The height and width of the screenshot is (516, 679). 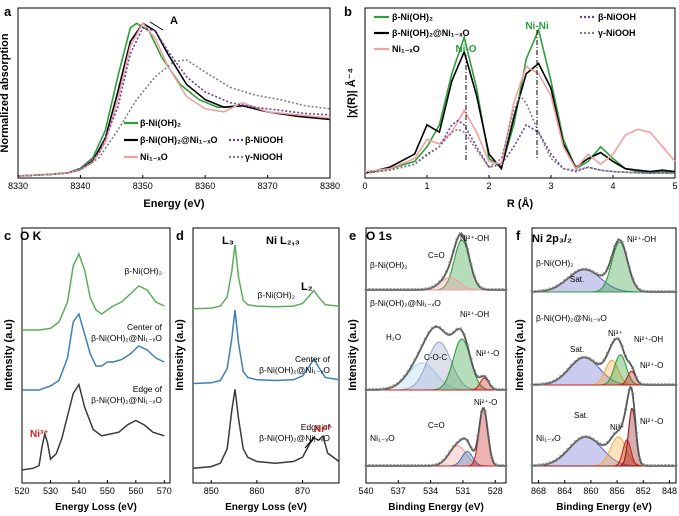 I want to click on panel-label-c: c, so click(x=7, y=235).